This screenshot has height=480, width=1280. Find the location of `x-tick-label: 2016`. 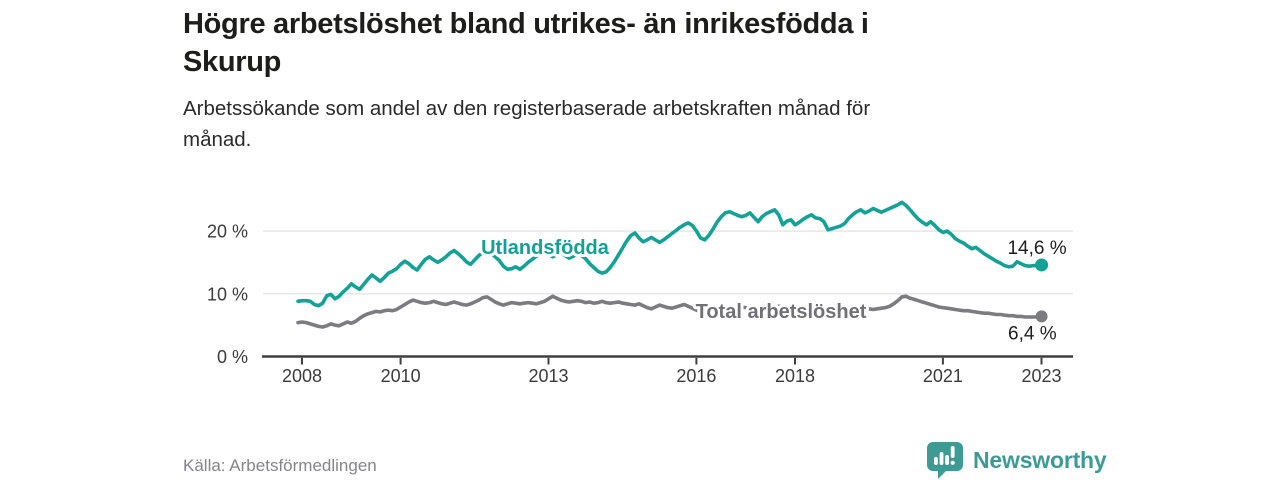

x-tick-label: 2016 is located at coordinates (696, 376).